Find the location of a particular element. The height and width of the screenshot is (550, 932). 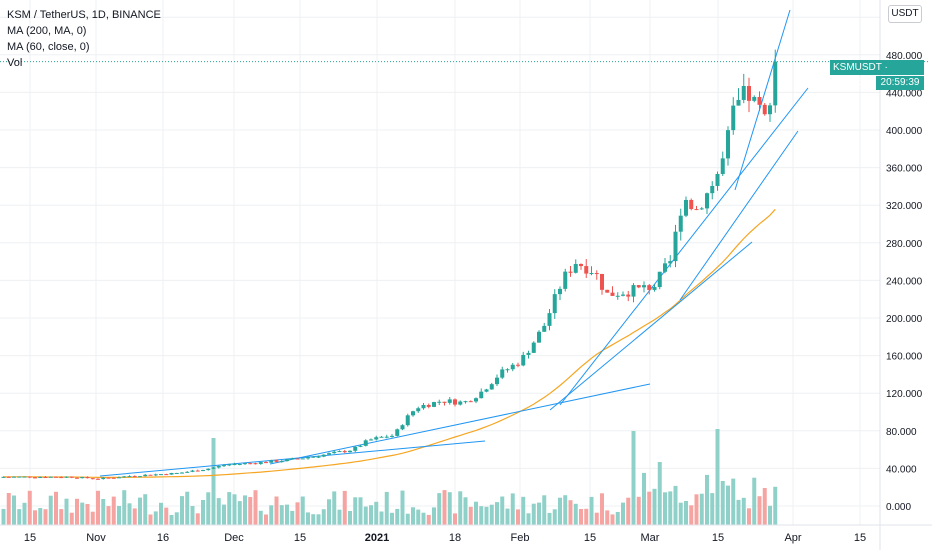

x-tick-label: Dec is located at coordinates (234, 538).